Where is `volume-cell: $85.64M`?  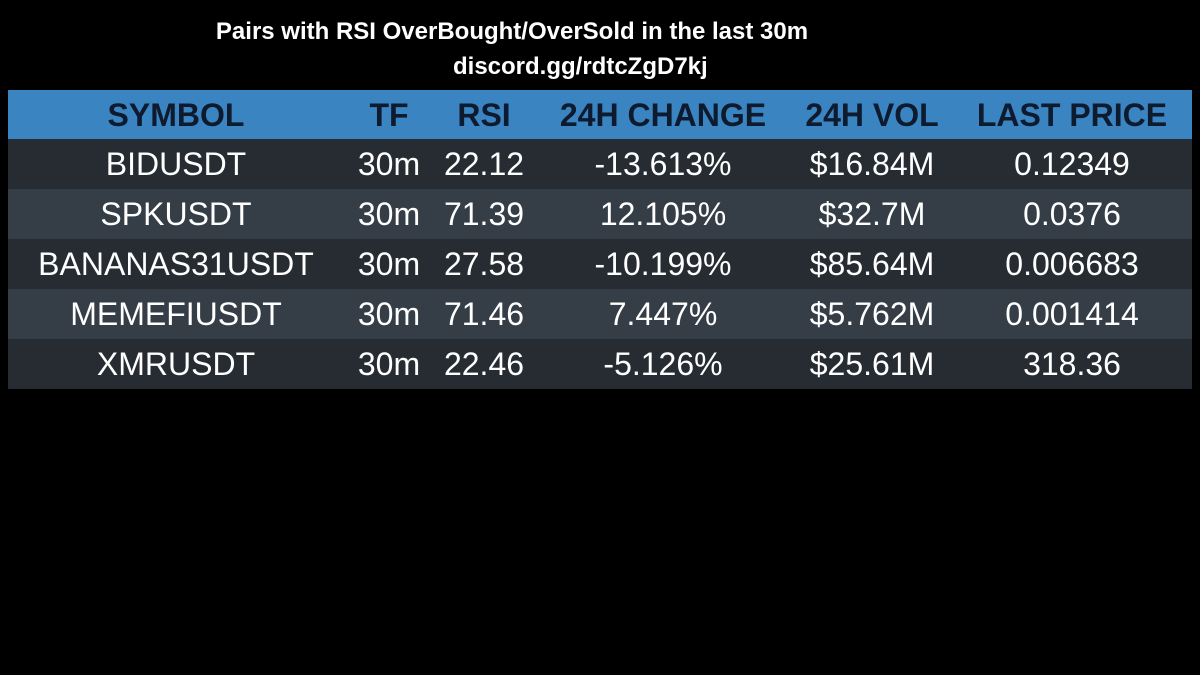 volume-cell: $85.64M is located at coordinates (872, 264).